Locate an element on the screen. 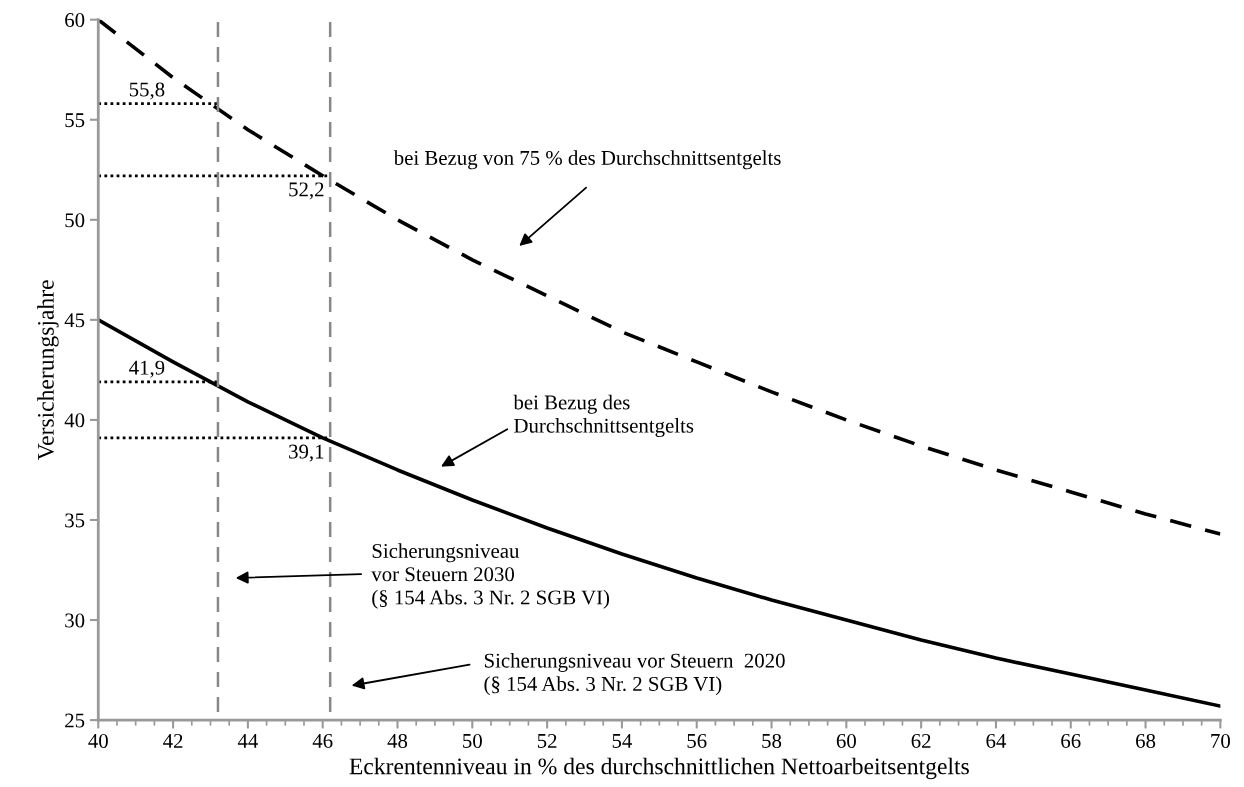 The image size is (1244, 787). y-tick-label: 25 is located at coordinates (75, 720).